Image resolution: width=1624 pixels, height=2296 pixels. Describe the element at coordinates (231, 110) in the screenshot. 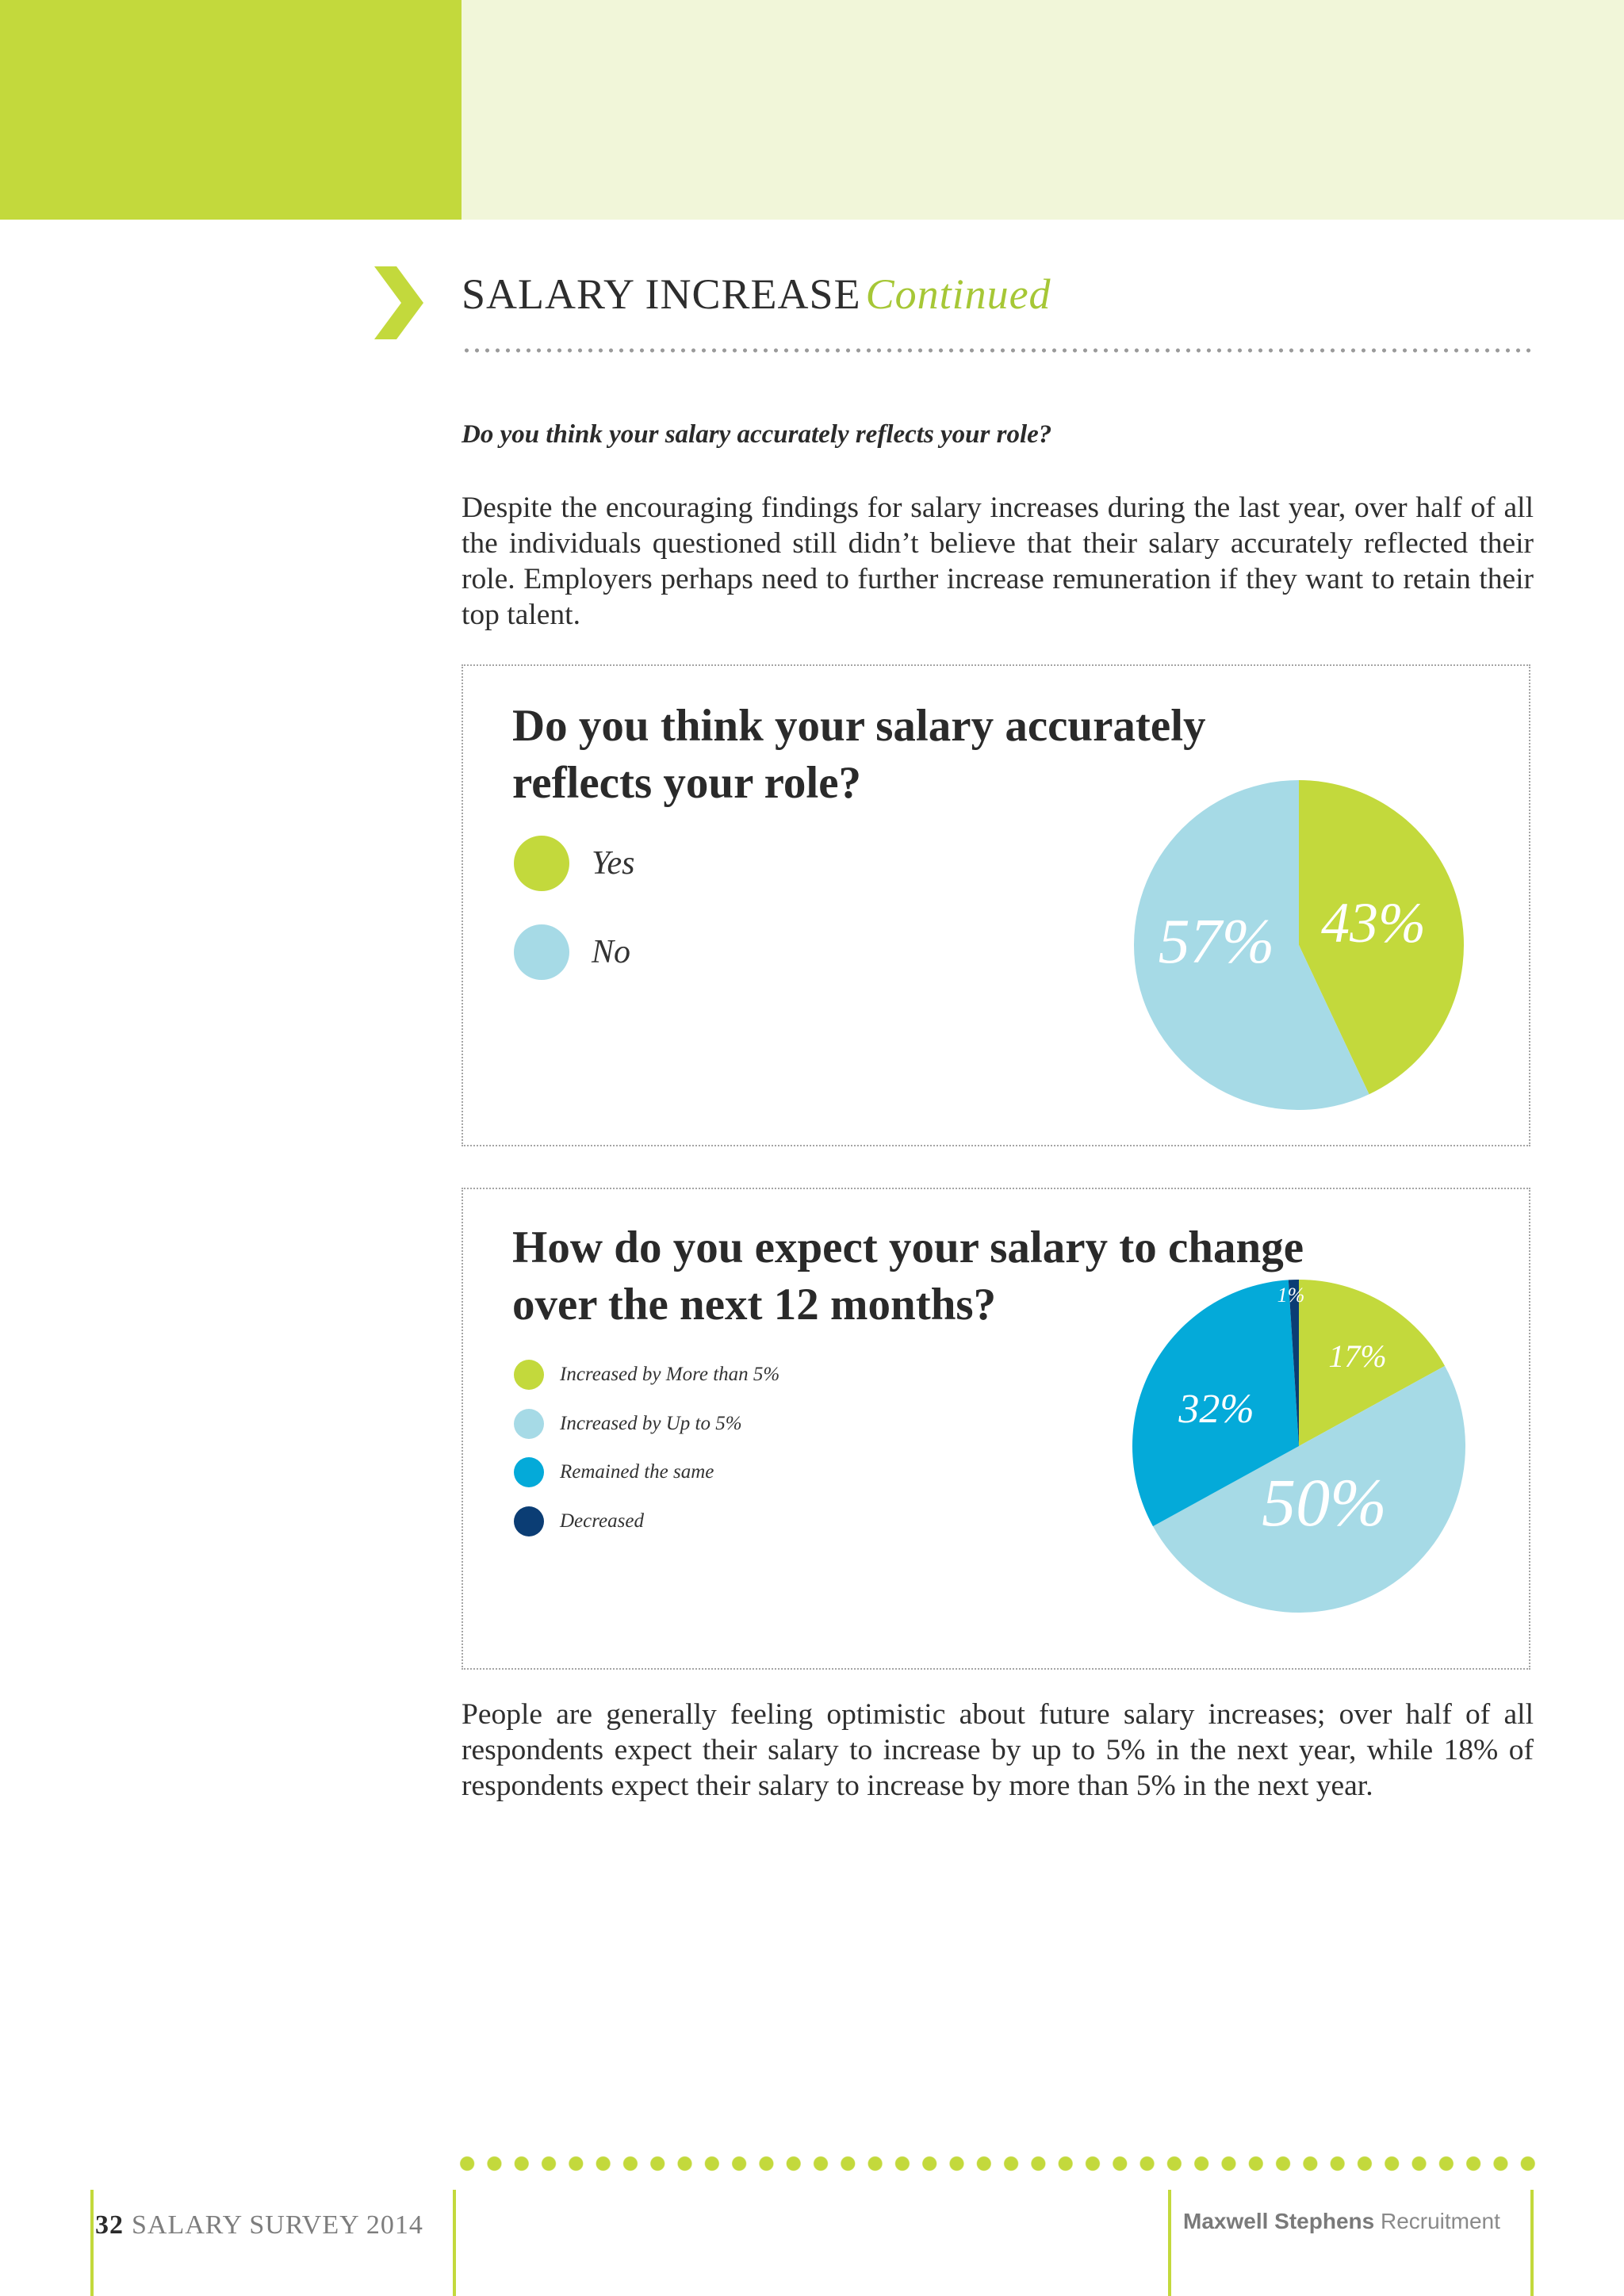

I see `header-green-block` at that location.